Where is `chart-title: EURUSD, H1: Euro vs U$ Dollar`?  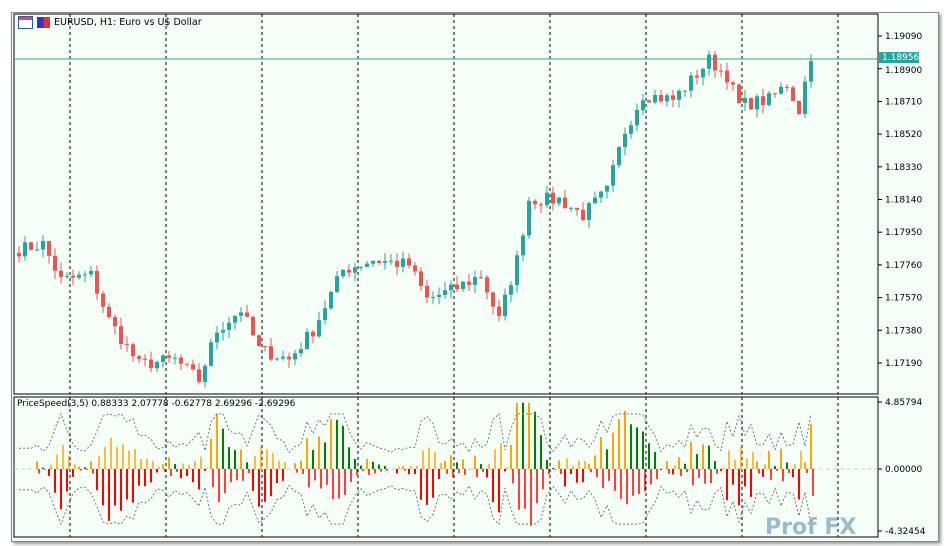
chart-title: EURUSD, H1: Euro vs U$ Dollar is located at coordinates (110, 22).